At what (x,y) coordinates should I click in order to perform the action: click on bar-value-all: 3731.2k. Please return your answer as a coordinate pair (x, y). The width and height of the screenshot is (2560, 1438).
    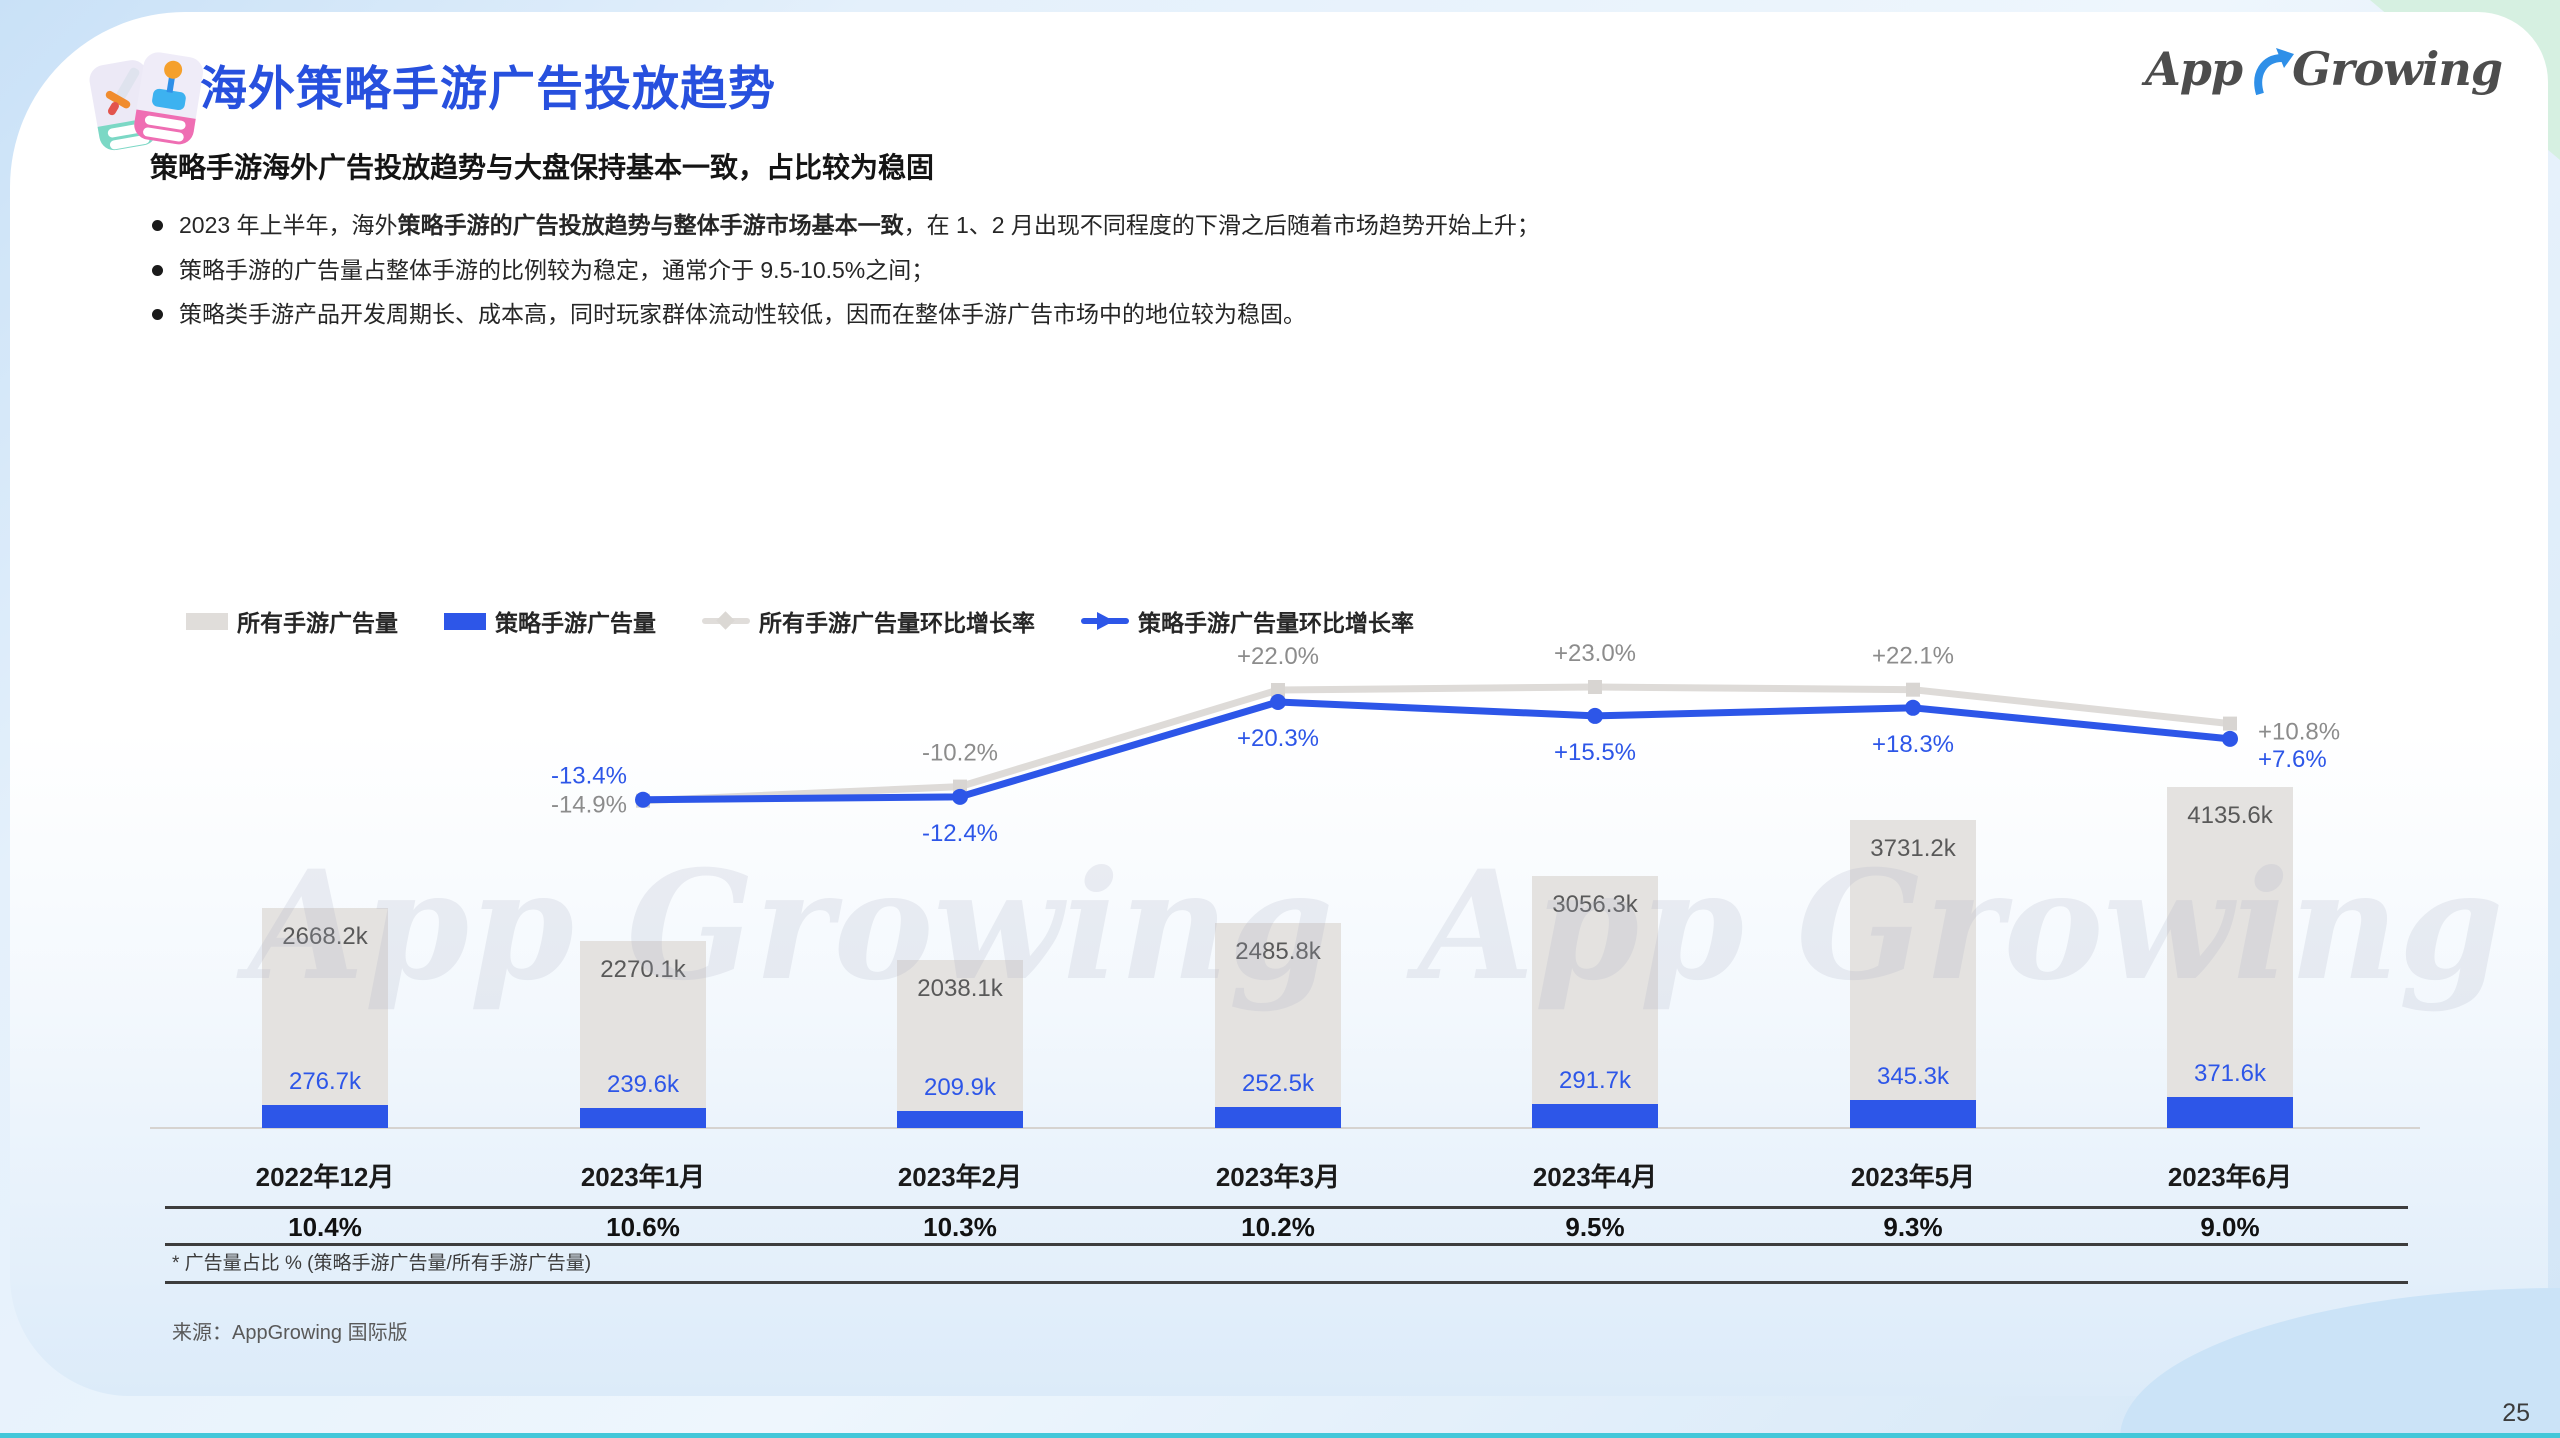
    Looking at the image, I should click on (1913, 848).